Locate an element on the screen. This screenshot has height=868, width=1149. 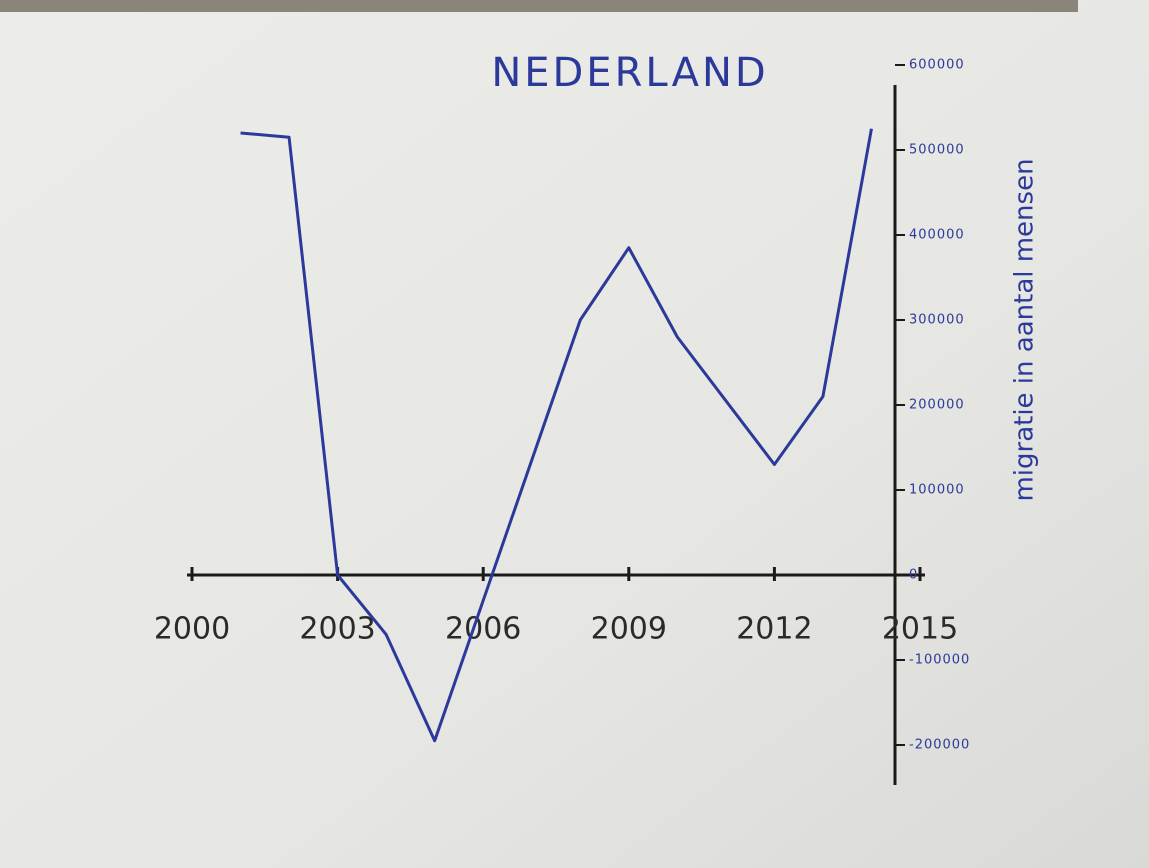
y-tick-label: 500000 is located at coordinates (937, 150).